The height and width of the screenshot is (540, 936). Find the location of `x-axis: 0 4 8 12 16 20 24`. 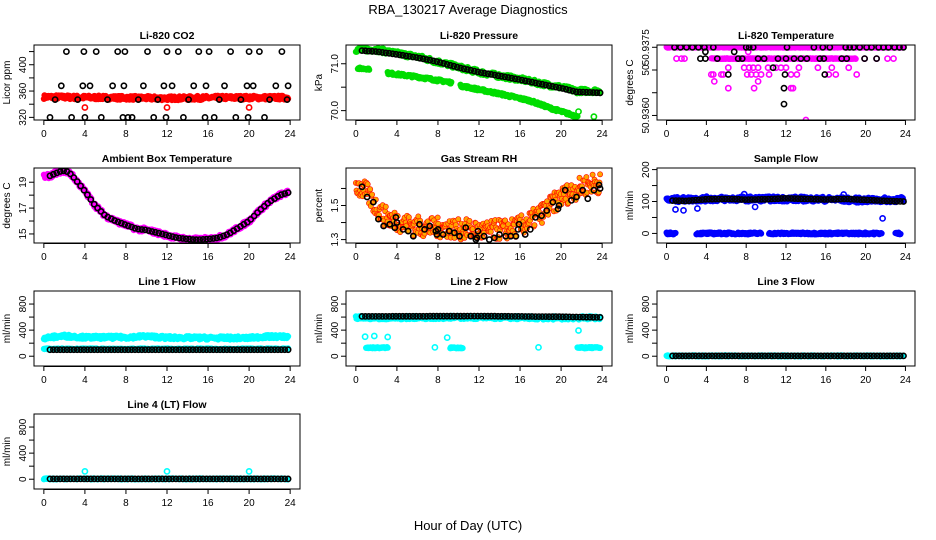

x-axis: 0 4 8 12 16 20 24 is located at coordinates (787, 253).